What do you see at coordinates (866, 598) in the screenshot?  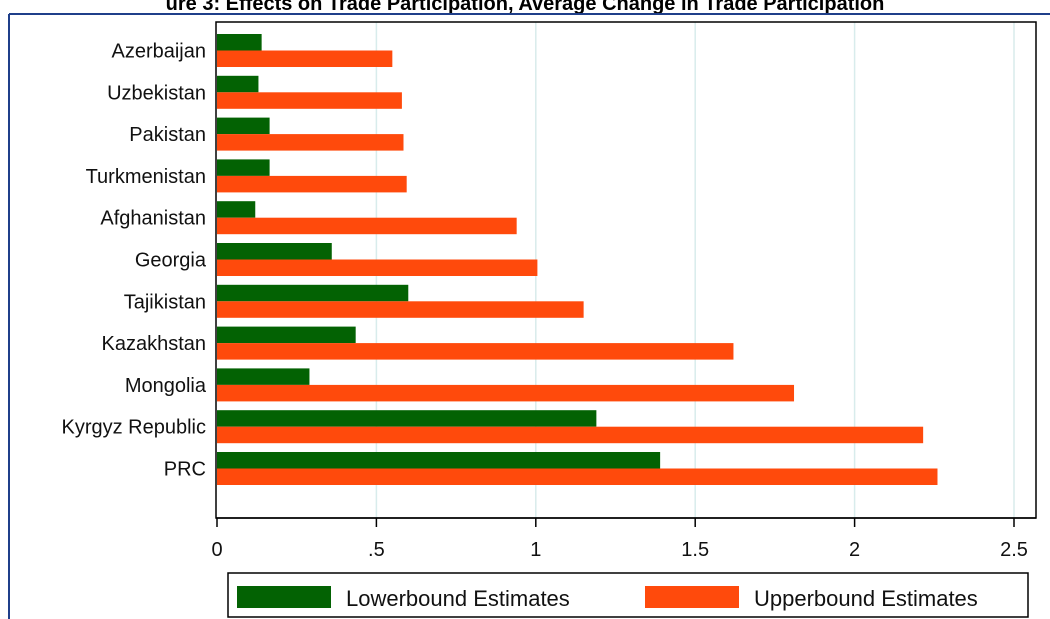 I see `legend-label-upperbound: Upperbound Estimates` at bounding box center [866, 598].